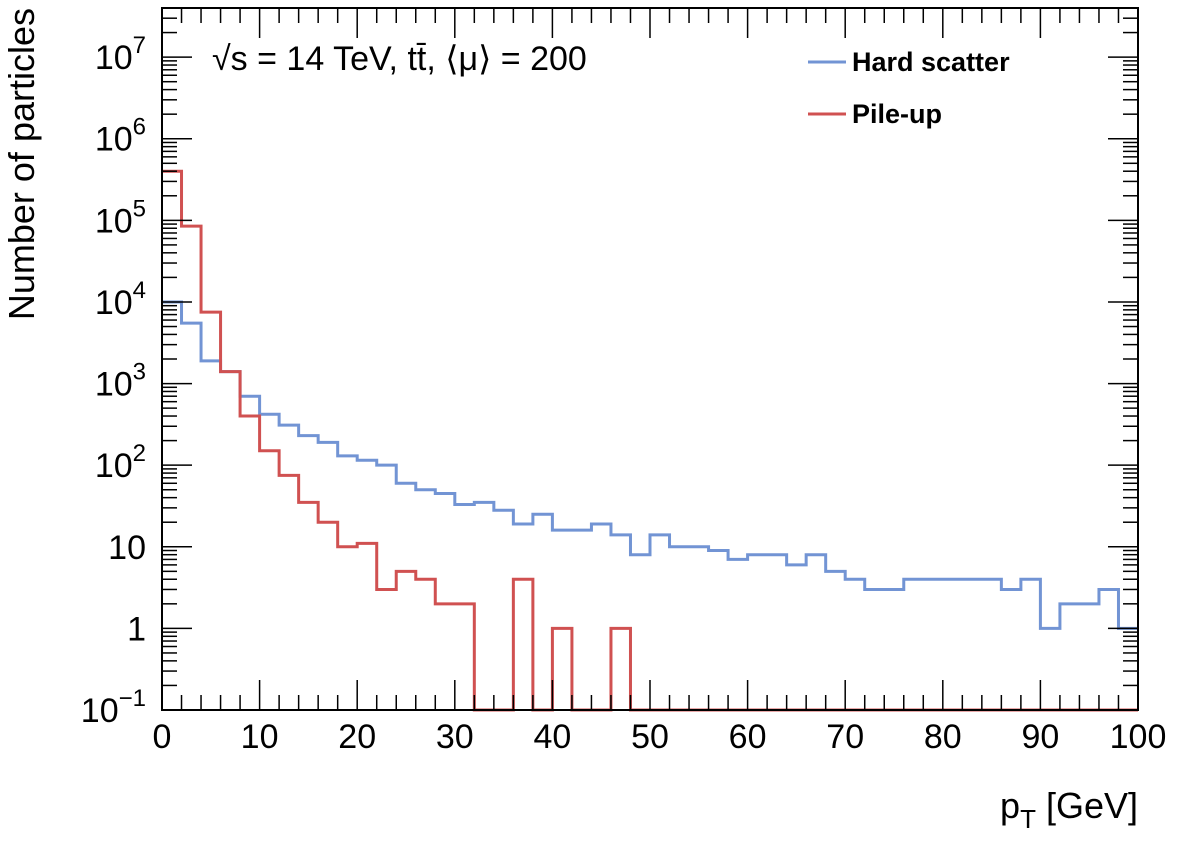  I want to click on y-tick-label: 10⁶, so click(120, 136).